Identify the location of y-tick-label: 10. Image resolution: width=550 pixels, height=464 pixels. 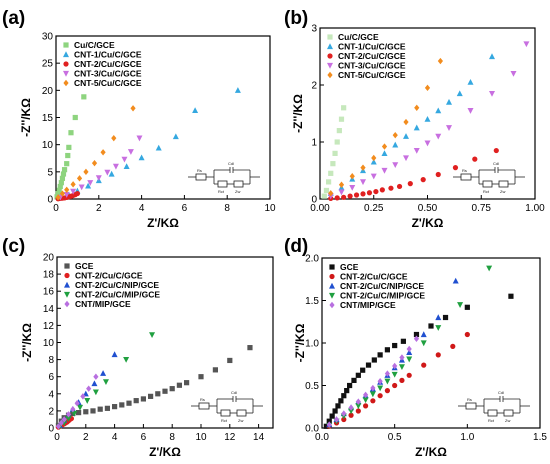
(49, 343).